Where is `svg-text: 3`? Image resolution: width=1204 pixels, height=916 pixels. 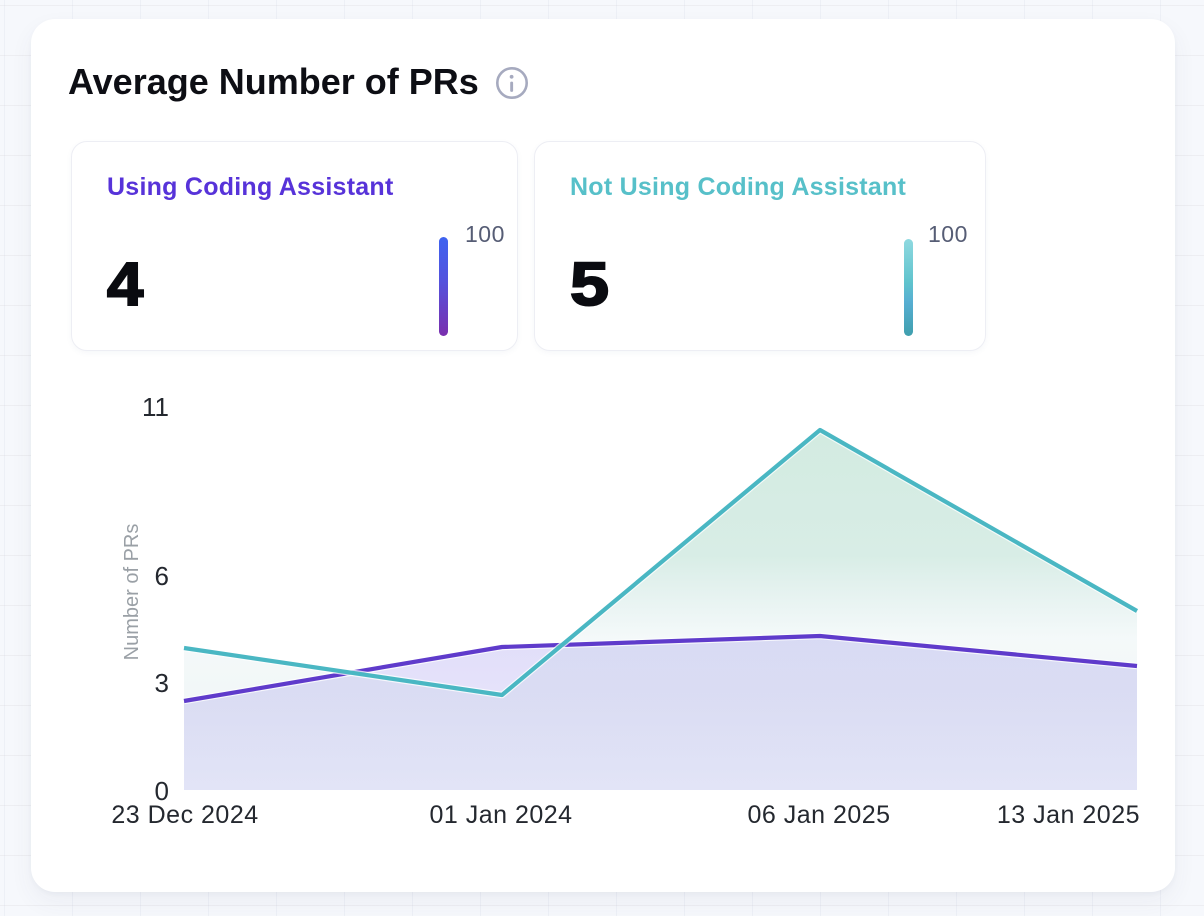 svg-text: 3 is located at coordinates (162, 683).